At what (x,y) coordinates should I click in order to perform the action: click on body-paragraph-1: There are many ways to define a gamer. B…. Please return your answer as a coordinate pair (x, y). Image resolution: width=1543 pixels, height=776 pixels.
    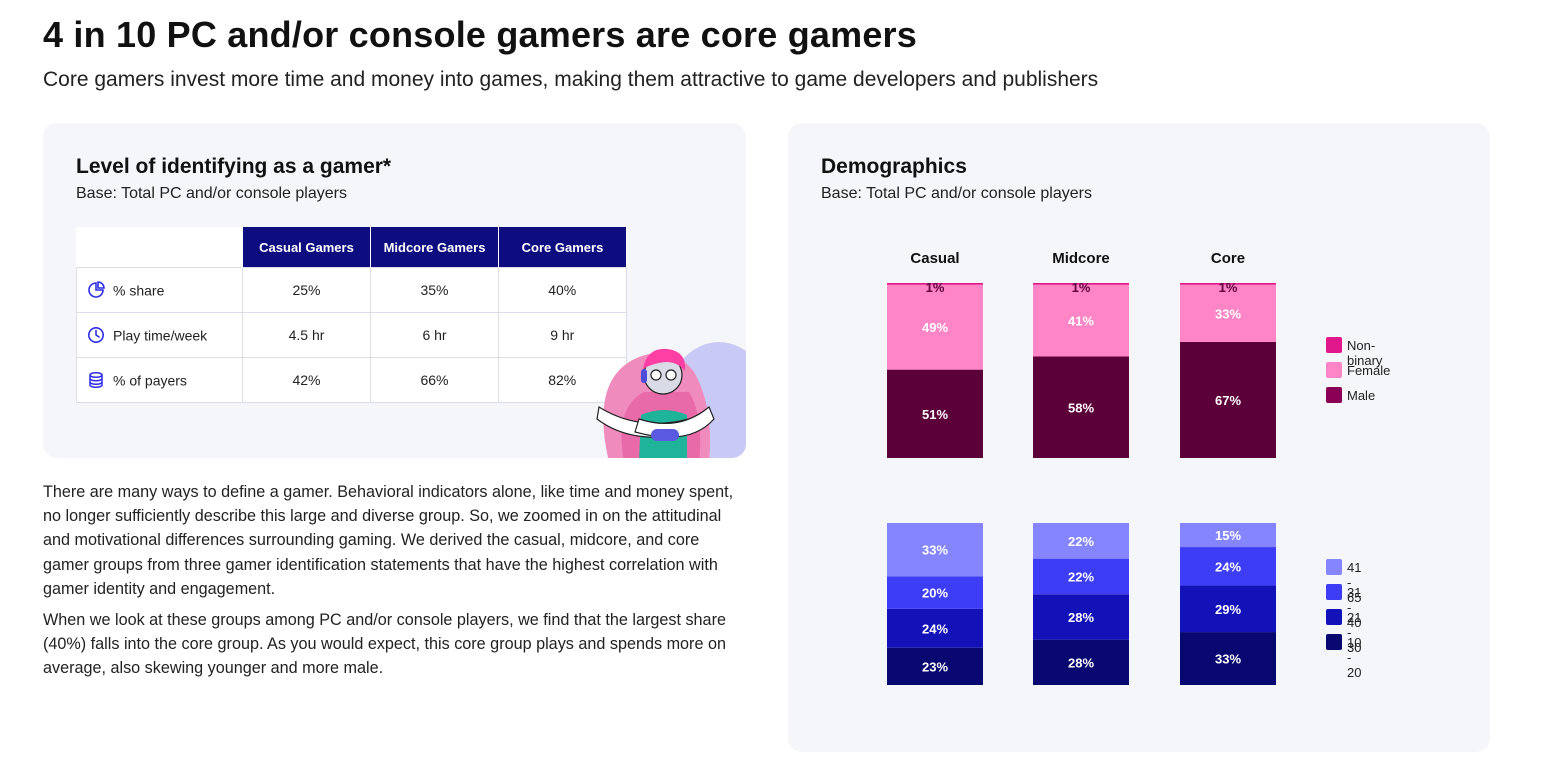
    Looking at the image, I should click on (388, 540).